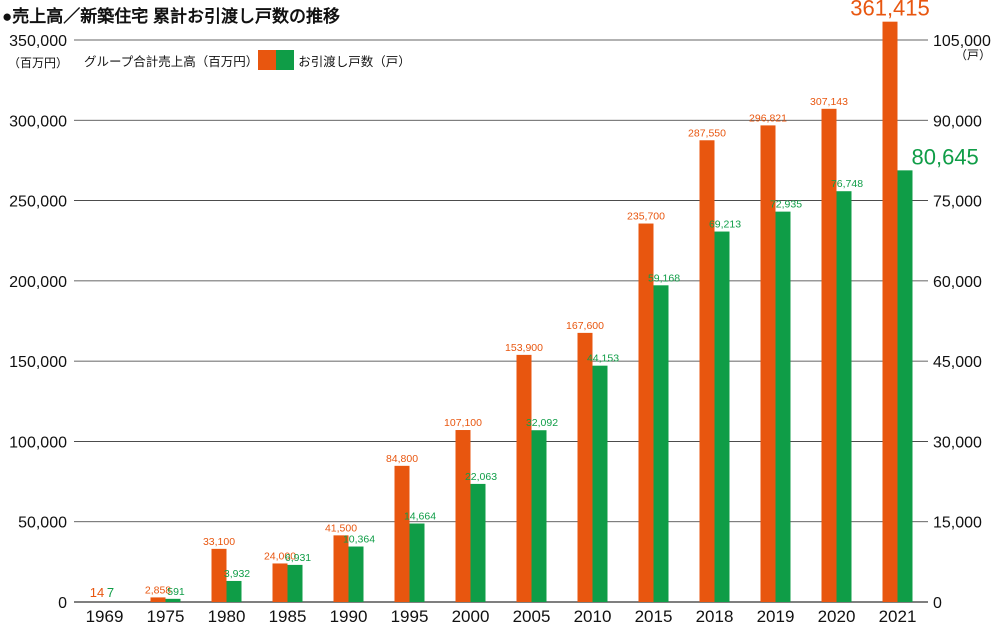 The width and height of the screenshot is (994, 624). Describe the element at coordinates (171, 61) in the screenshot. I see `legend-sales-label: グループ合計売上高（百万円）` at that location.